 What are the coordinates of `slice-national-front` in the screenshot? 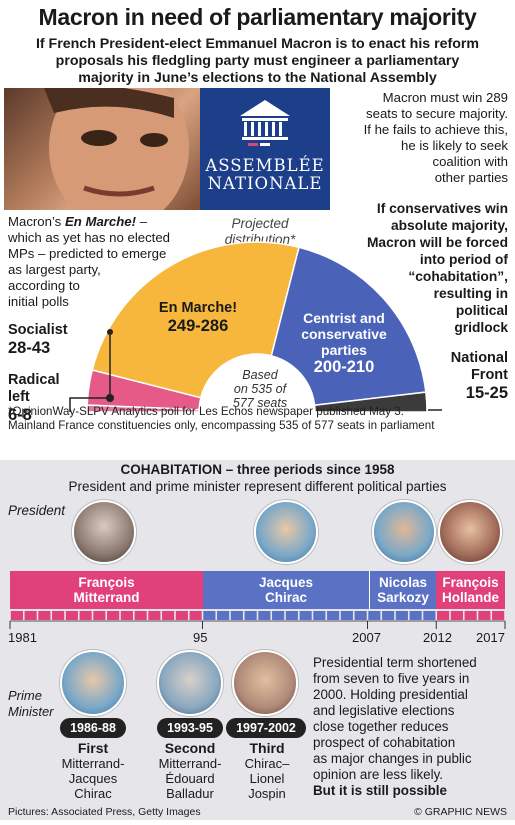 It's located at (370, 402).